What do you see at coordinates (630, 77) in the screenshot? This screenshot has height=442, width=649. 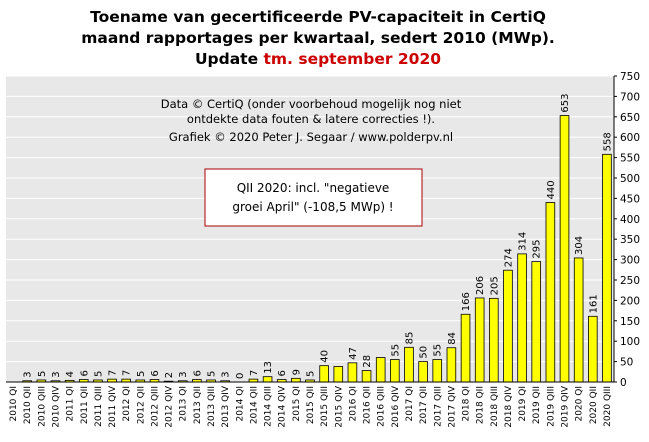 I see `y-tick-label: 750` at bounding box center [630, 77].